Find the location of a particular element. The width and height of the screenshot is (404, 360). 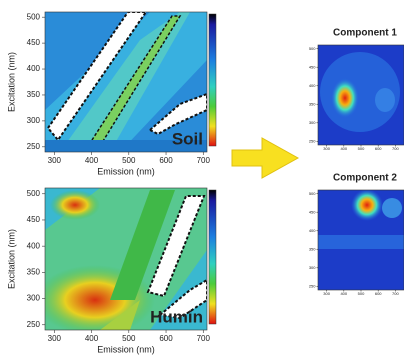

annotation: Humin is located at coordinates (176, 316).